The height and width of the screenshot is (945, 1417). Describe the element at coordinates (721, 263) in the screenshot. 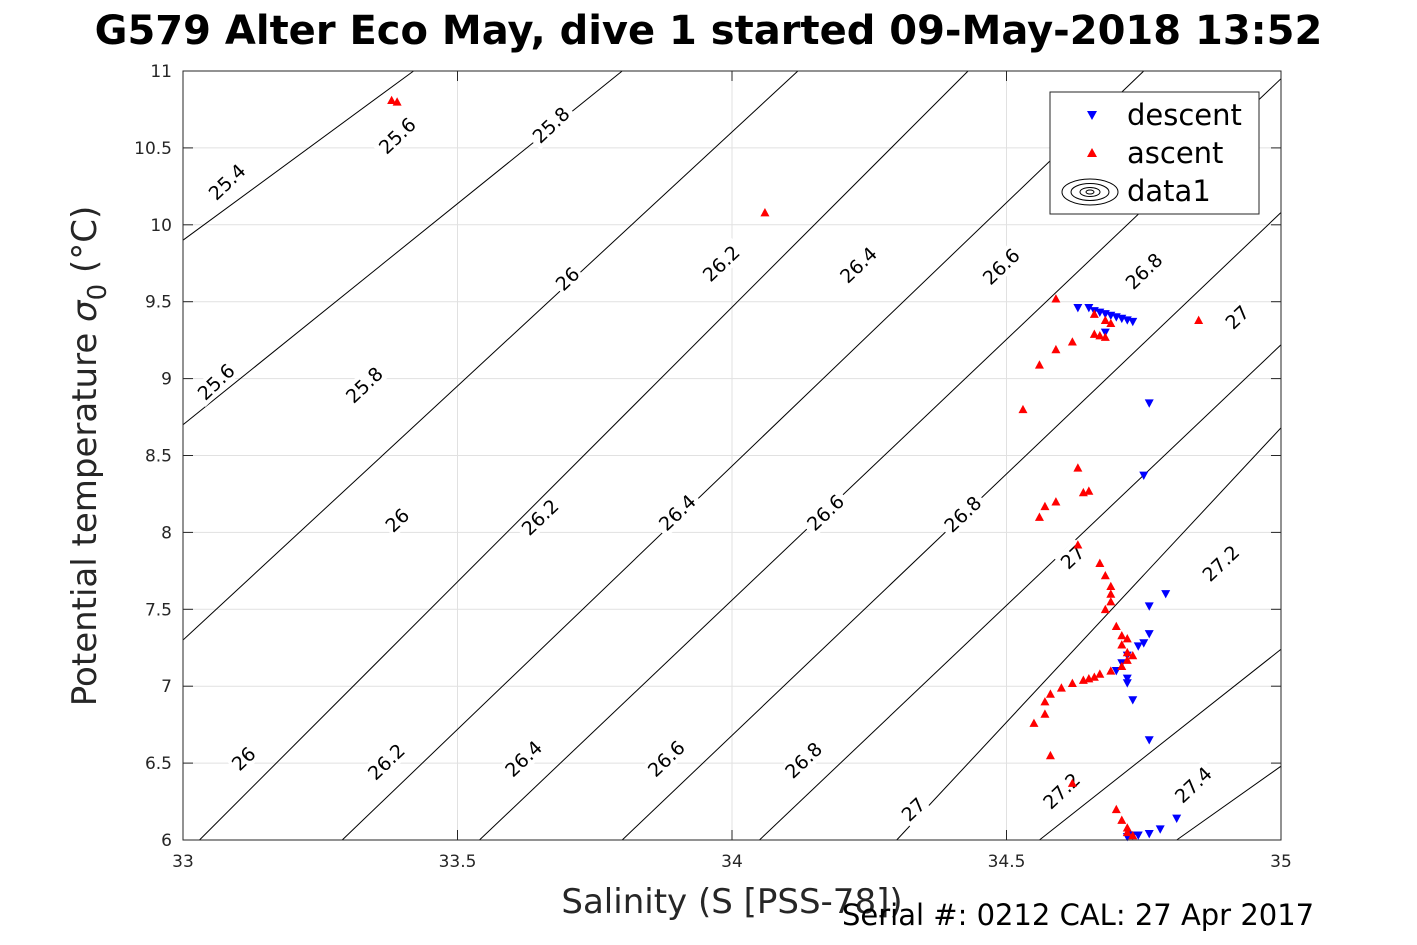

I see `contour-label-6: 26.2` at that location.